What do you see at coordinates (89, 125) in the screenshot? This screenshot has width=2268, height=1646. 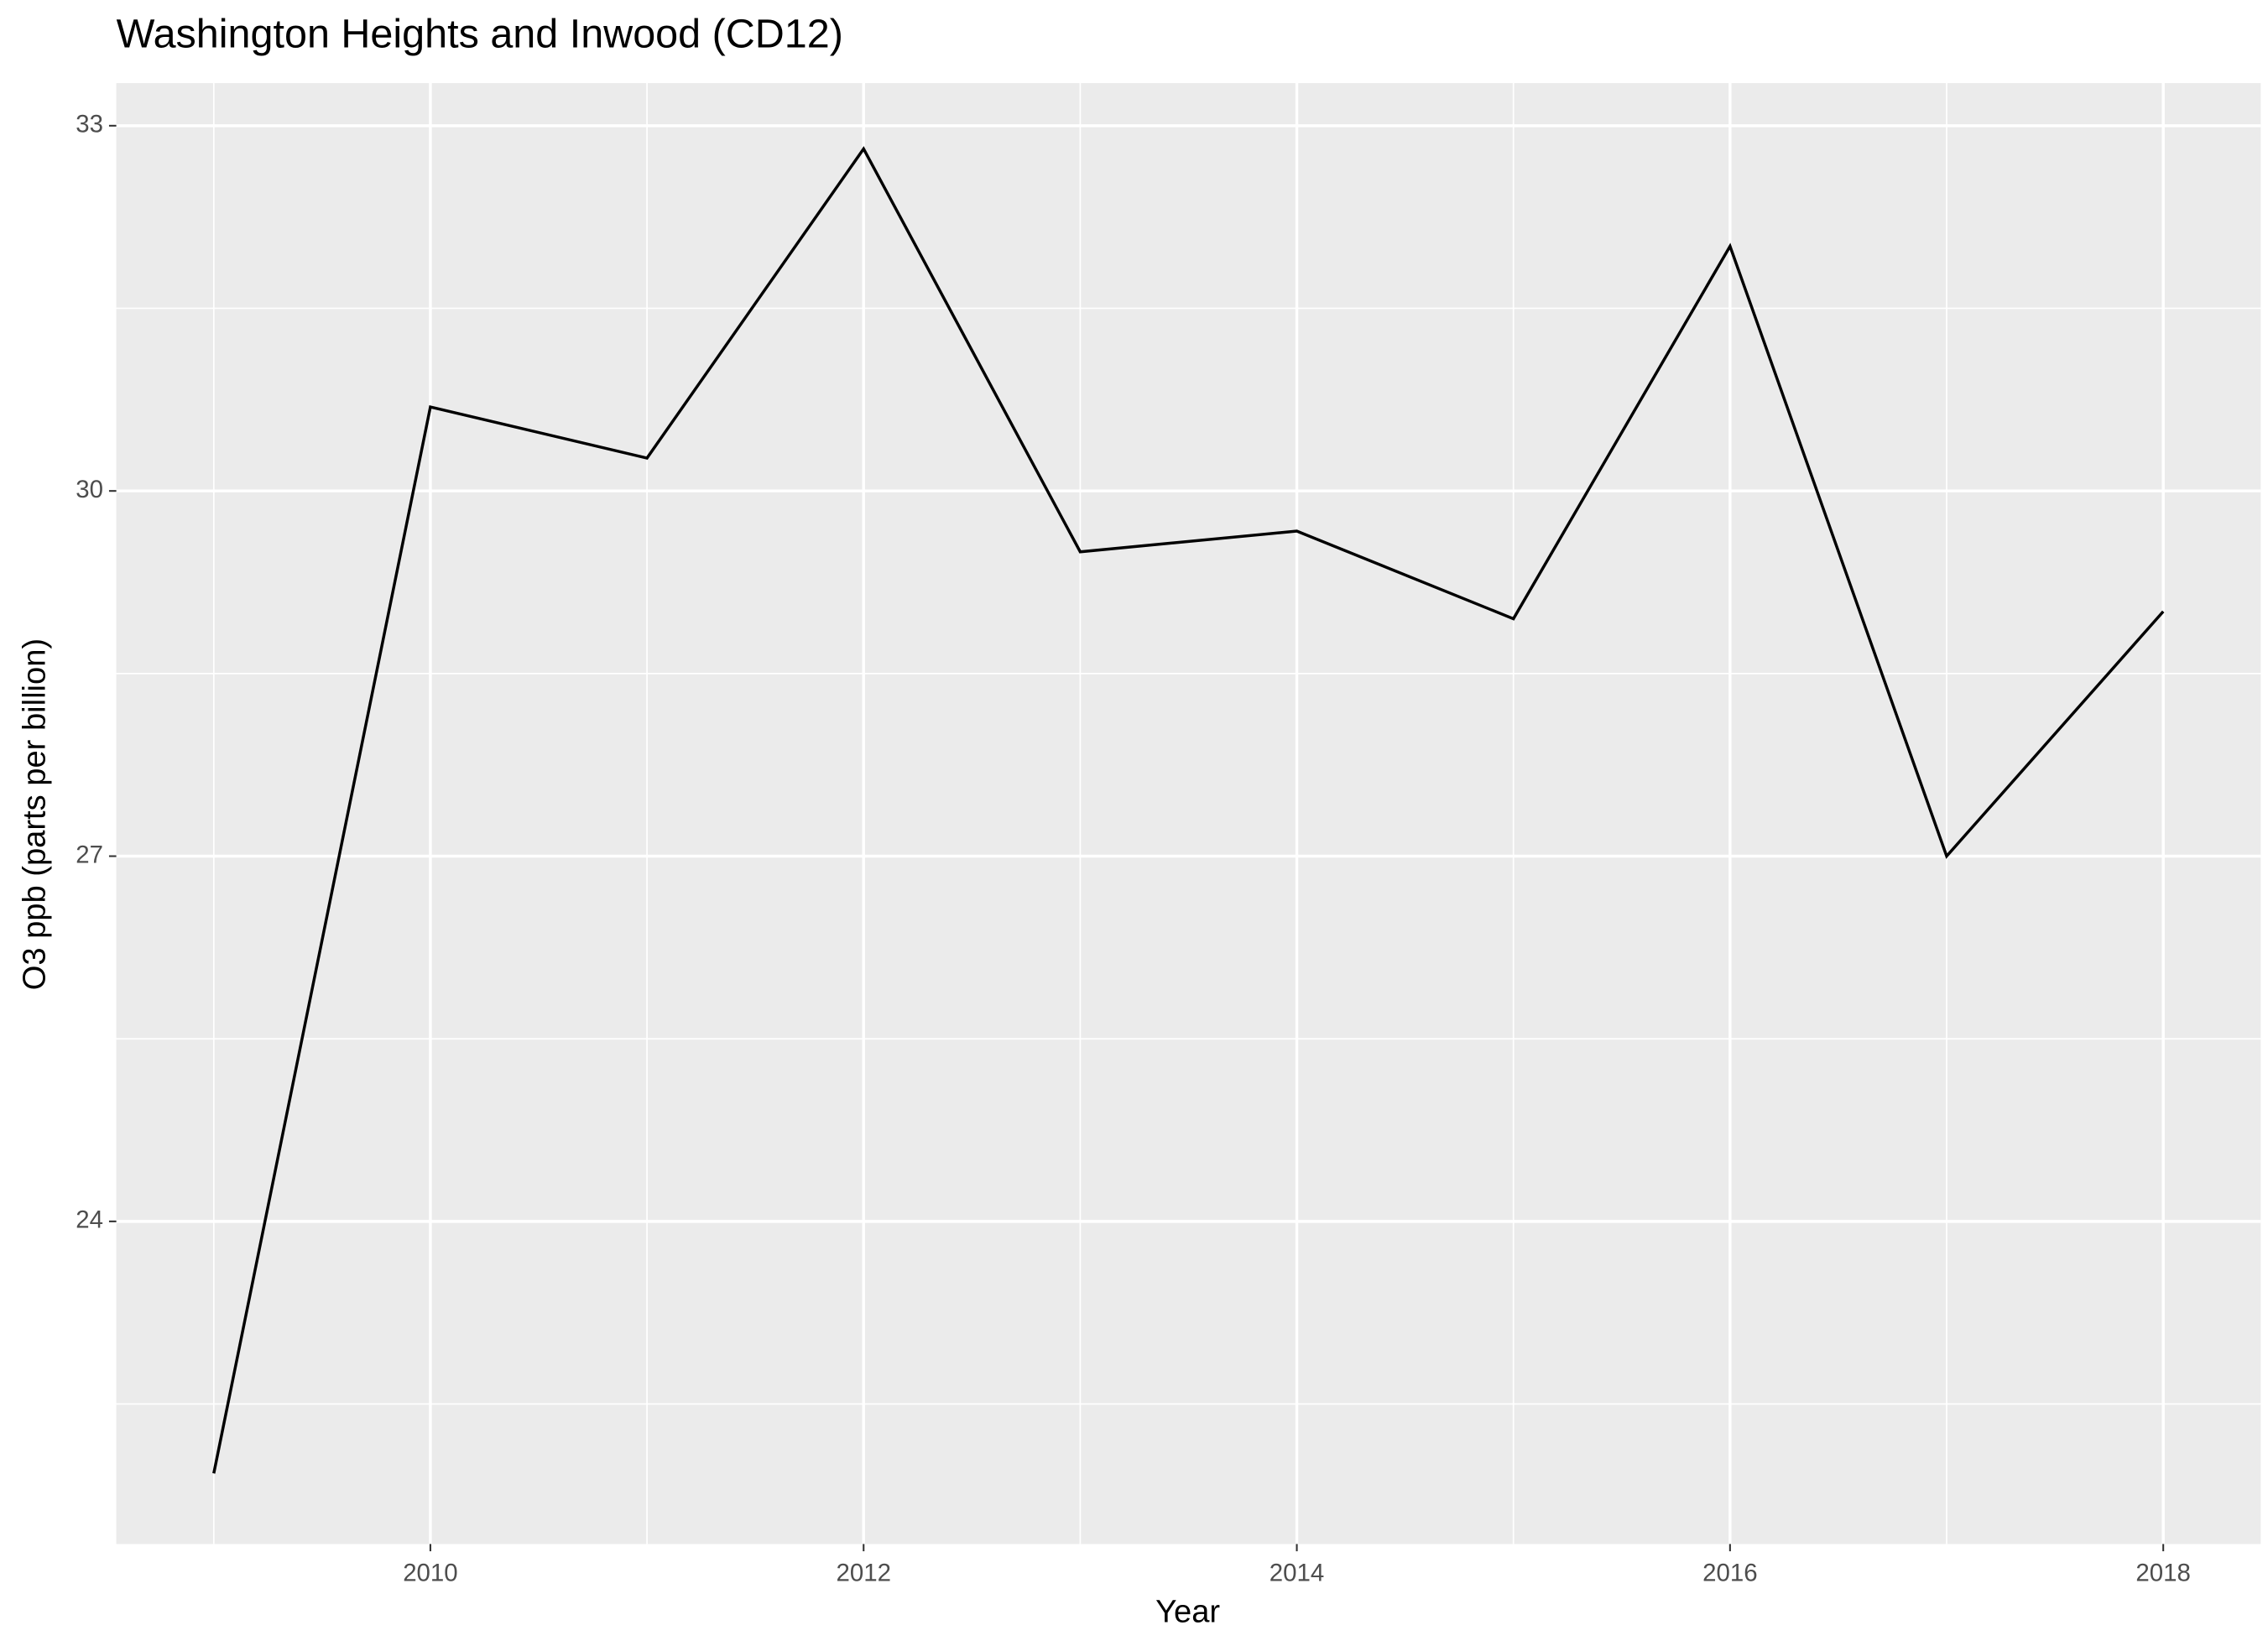 I see `y-tick-label: 33` at bounding box center [89, 125].